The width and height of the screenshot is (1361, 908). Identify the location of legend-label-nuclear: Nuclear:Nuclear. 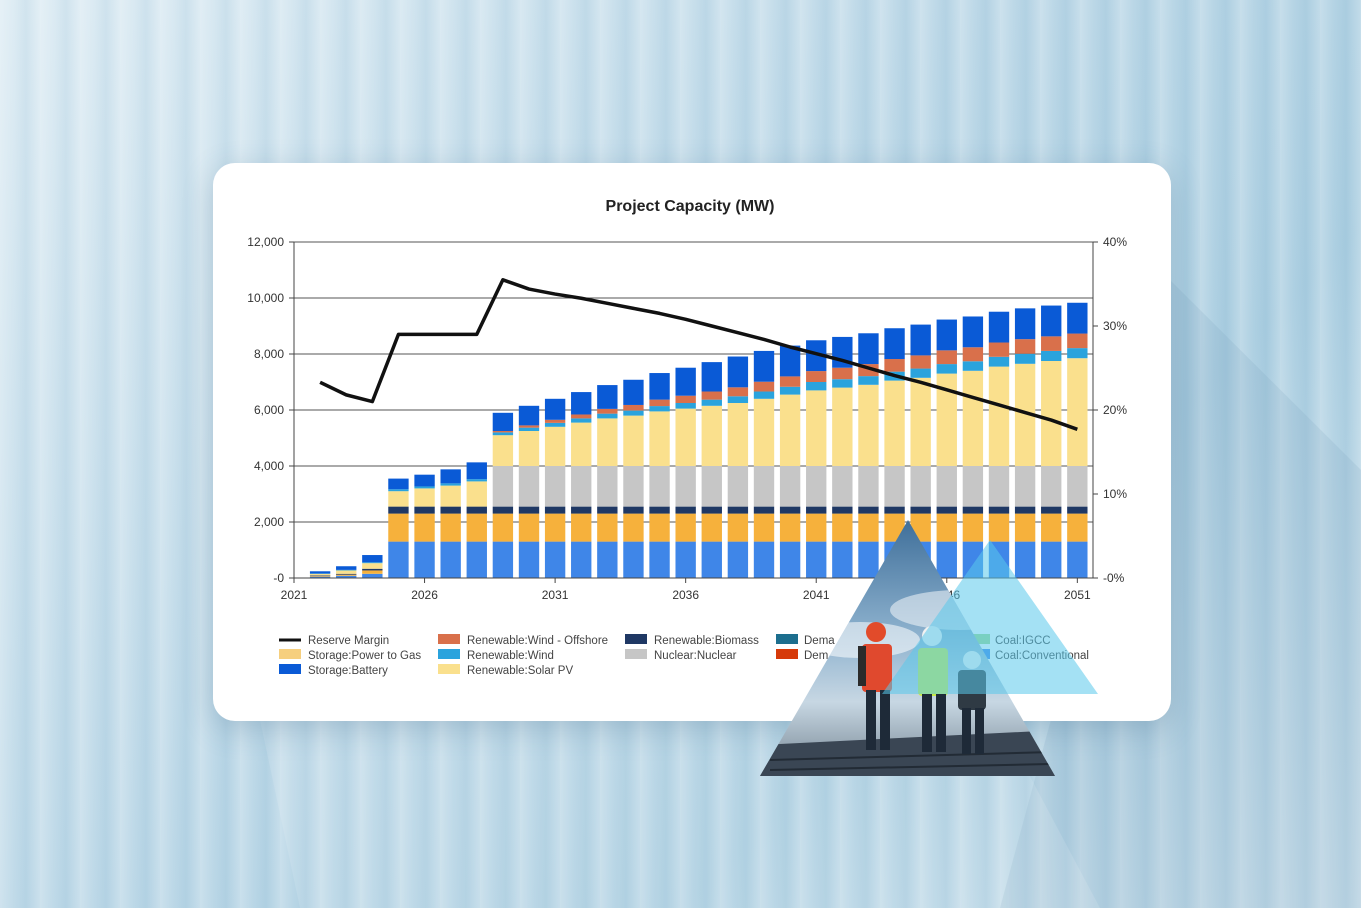
(695, 656).